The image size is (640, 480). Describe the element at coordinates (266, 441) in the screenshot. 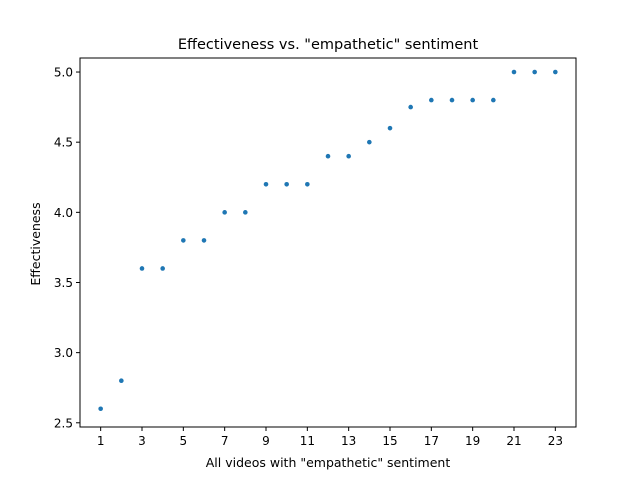

I see `x-tick-label: 9` at that location.